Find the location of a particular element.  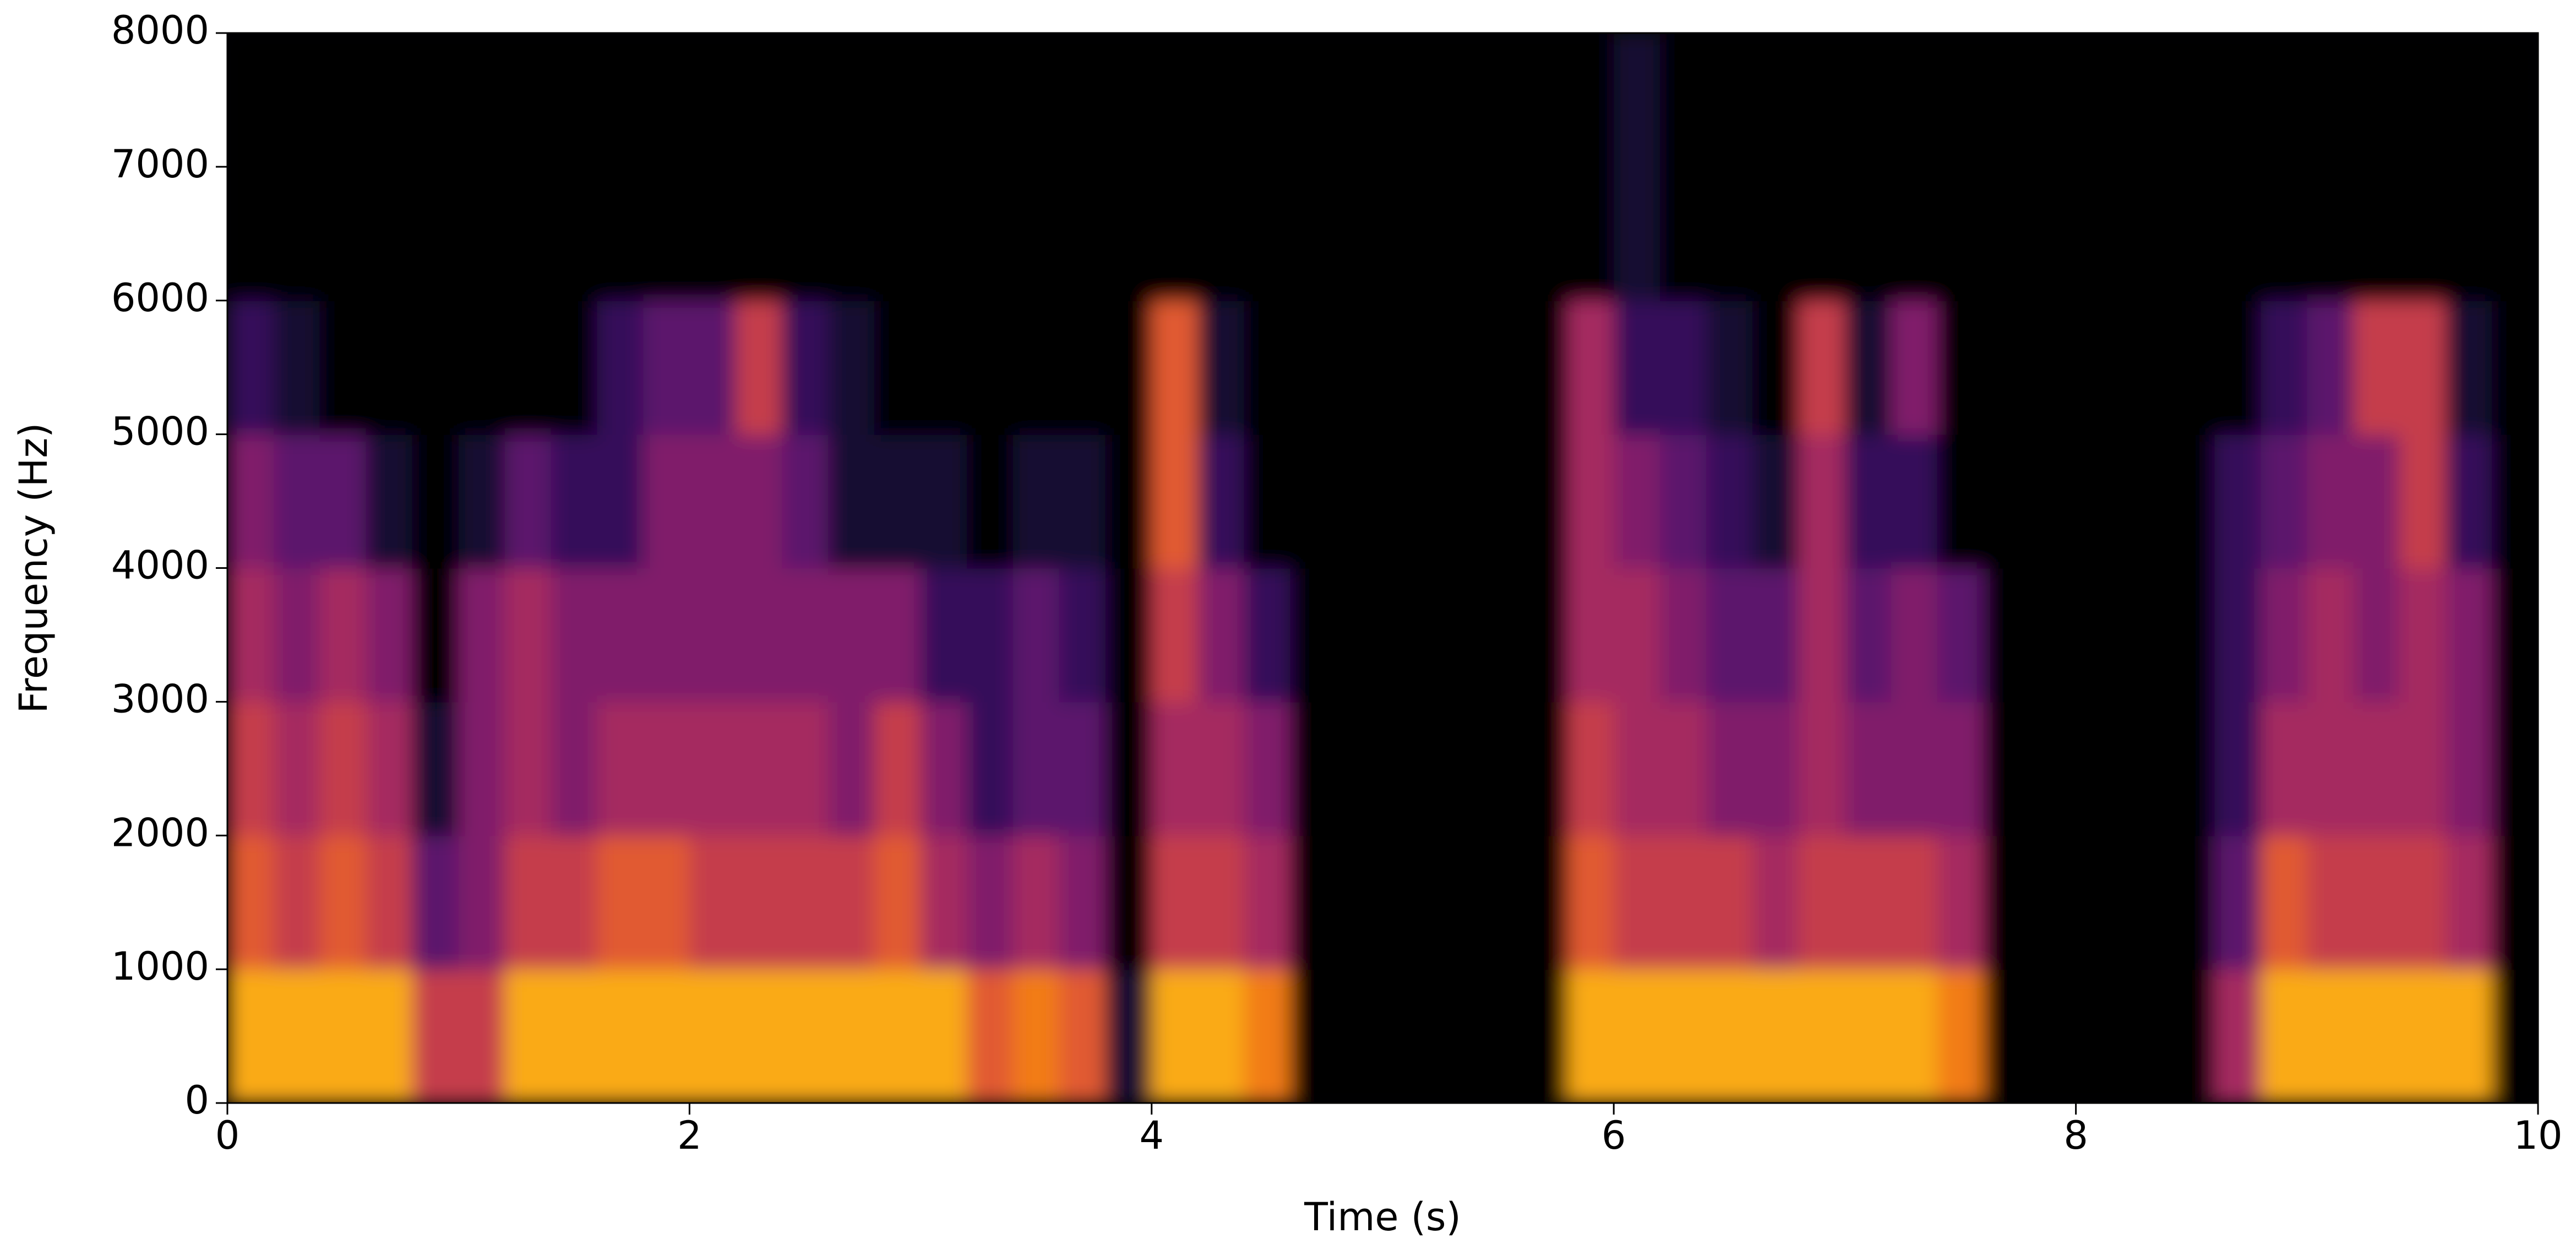

x-tick-label: 8 is located at coordinates (2075, 1135).